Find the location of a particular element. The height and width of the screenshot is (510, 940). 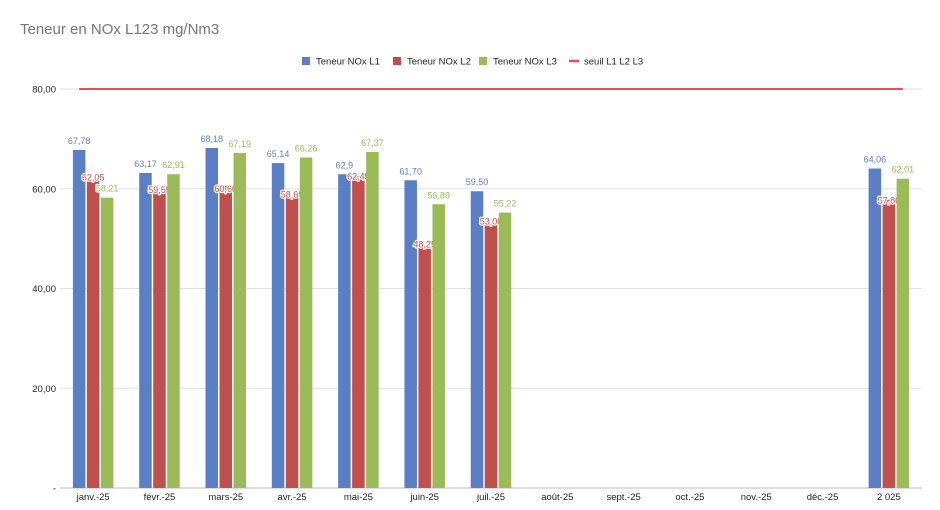

x-tick-label: août-25 is located at coordinates (557, 497).